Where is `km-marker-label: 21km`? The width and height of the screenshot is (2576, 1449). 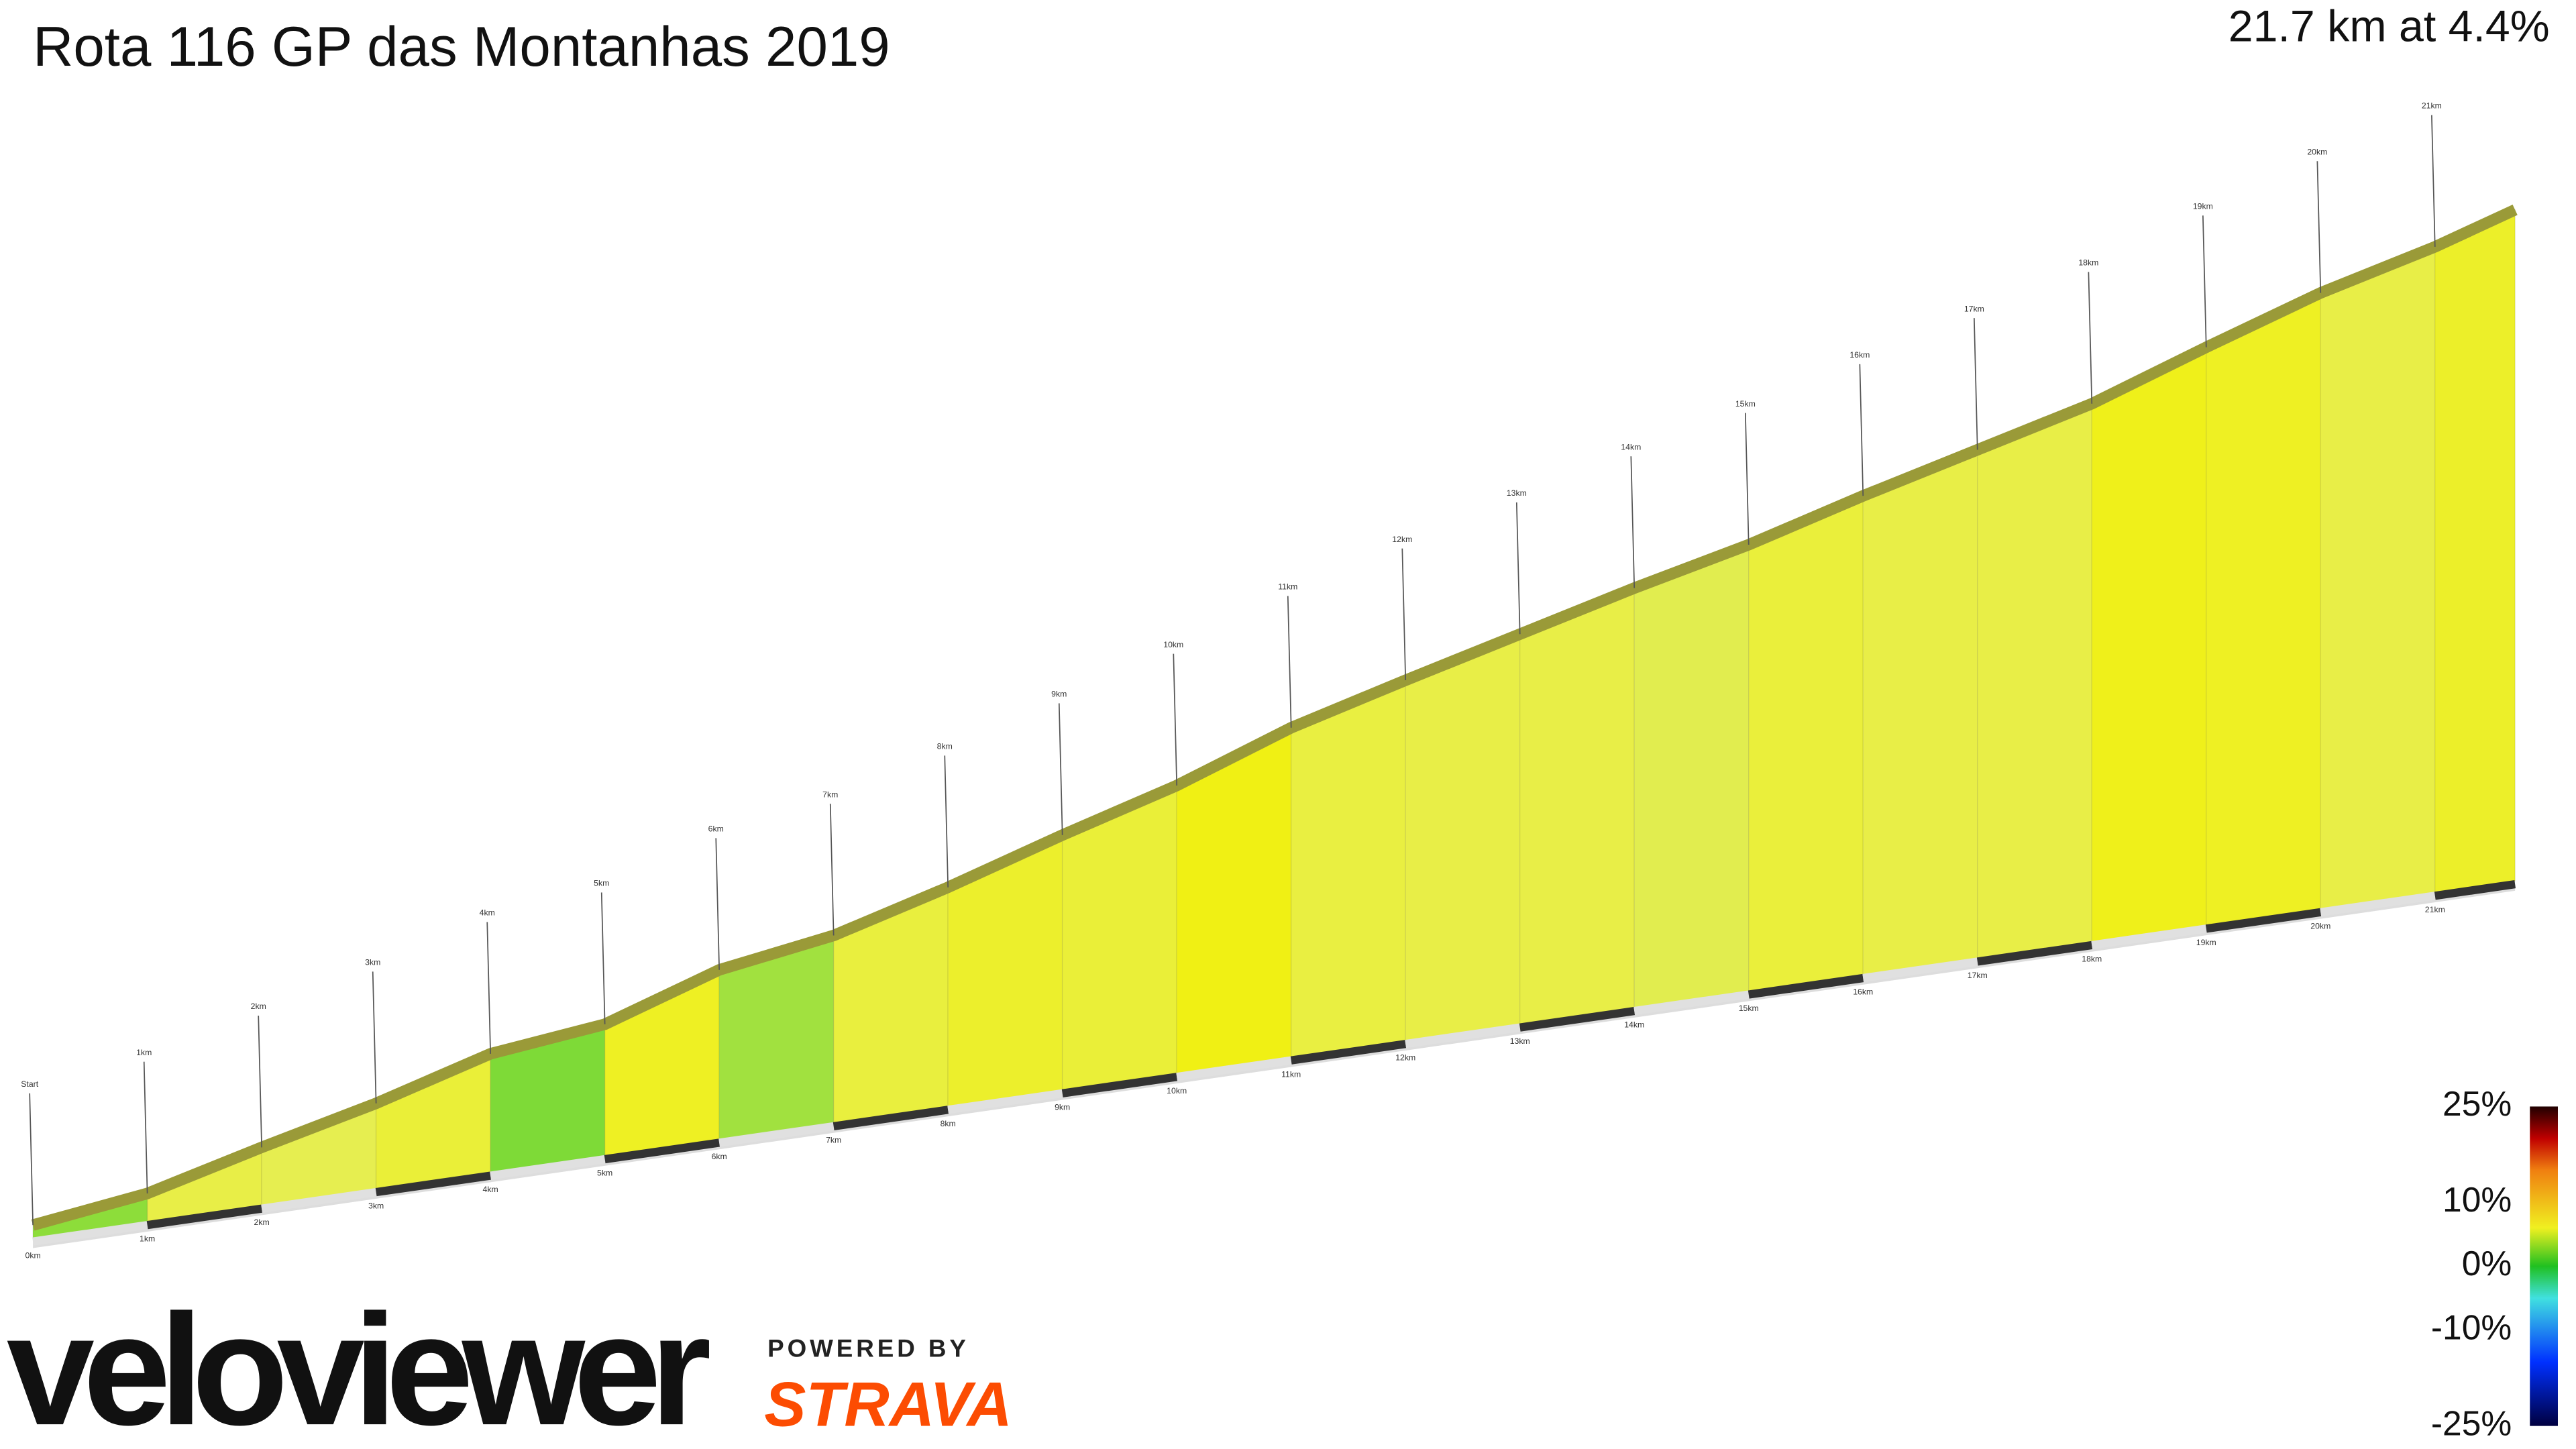 km-marker-label: 21km is located at coordinates (2432, 106).